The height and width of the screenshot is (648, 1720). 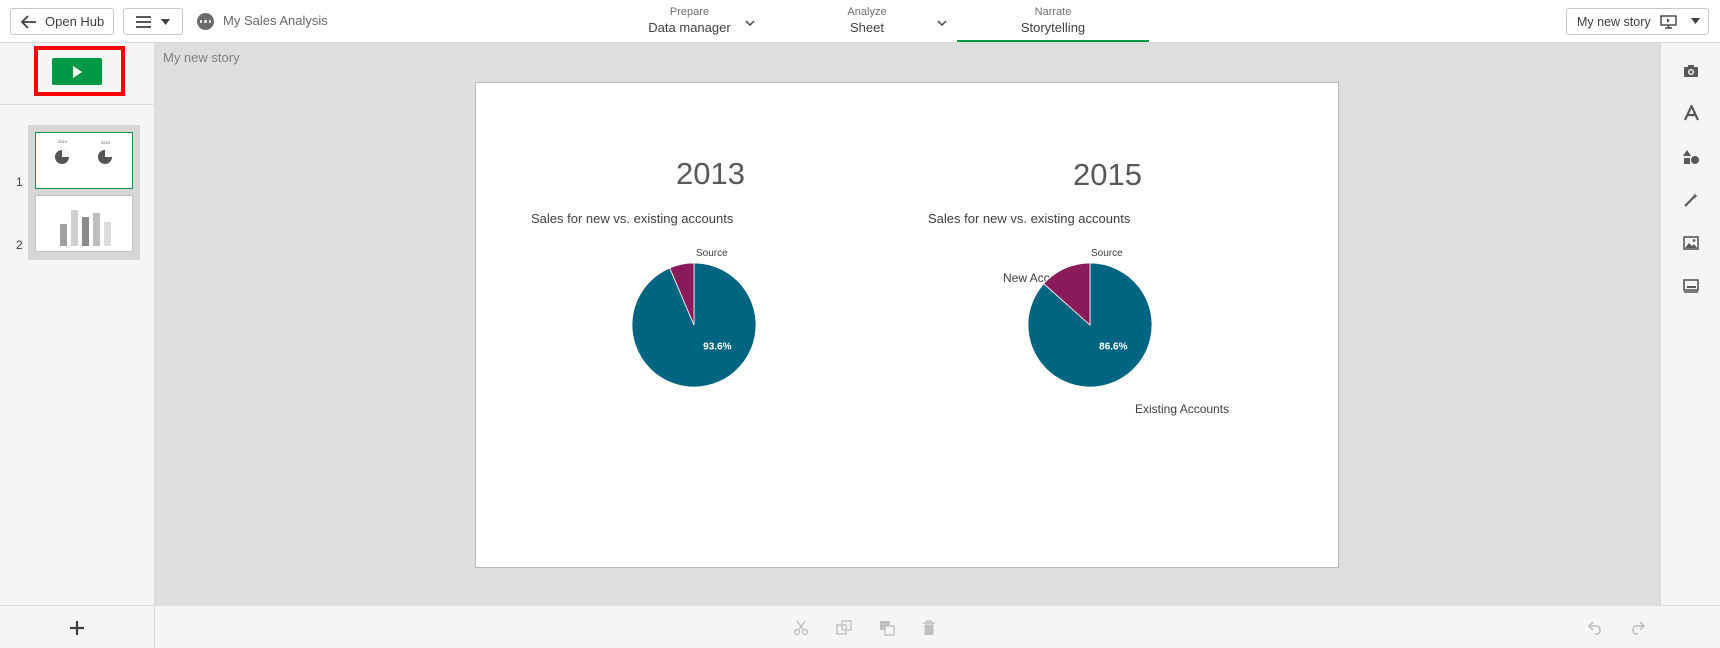 I want to click on slide-number: 2, so click(x=19, y=245).